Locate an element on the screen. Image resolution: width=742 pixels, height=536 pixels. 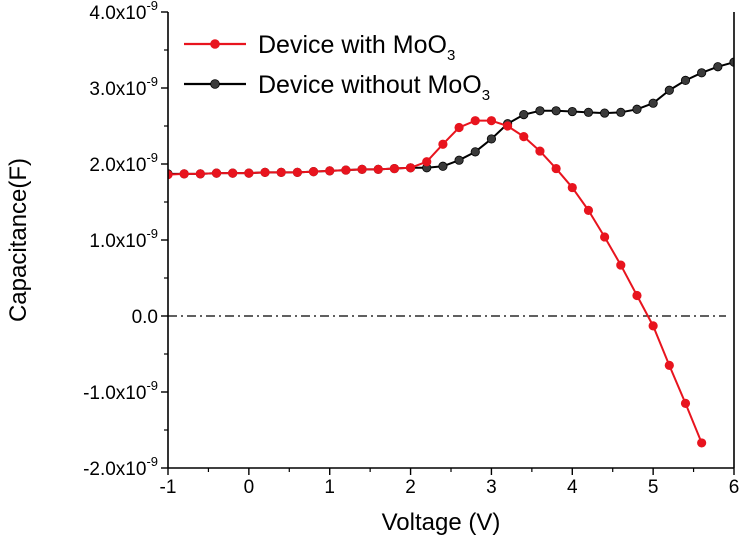
y-tick-label: -1.0x10⁻⁹ is located at coordinates (120, 391).